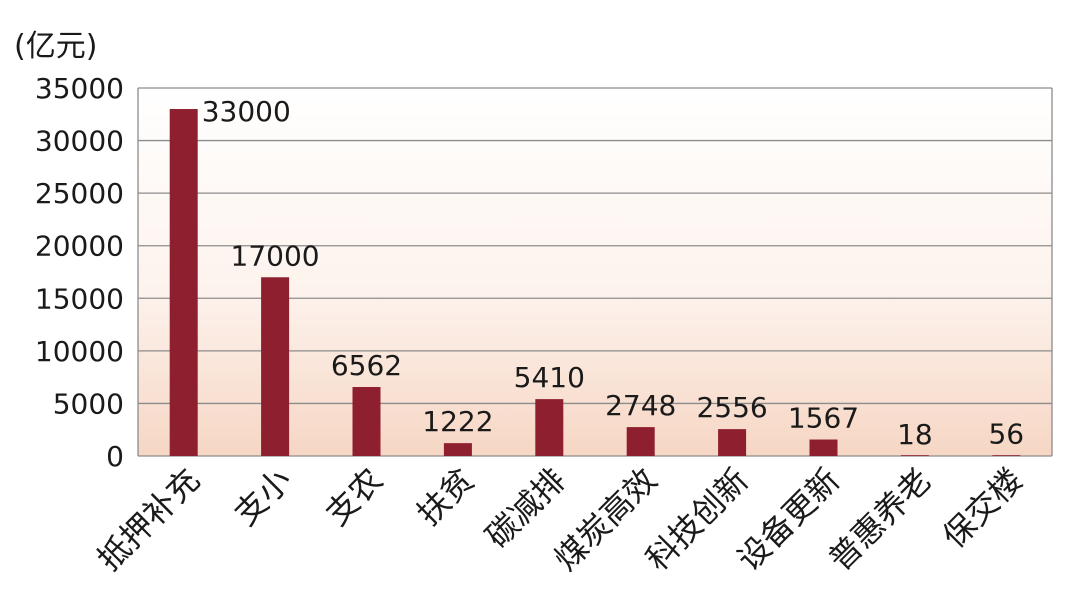  I want to click on bar-抵押补充, so click(183, 283).